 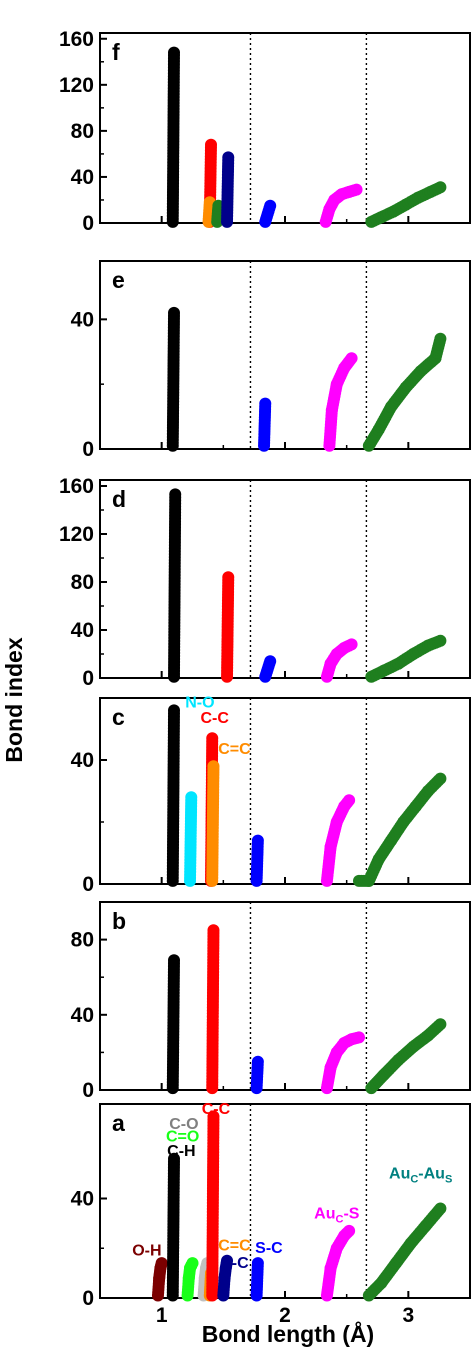 I want to click on annotation-label: C=O, so click(x=182, y=1136).